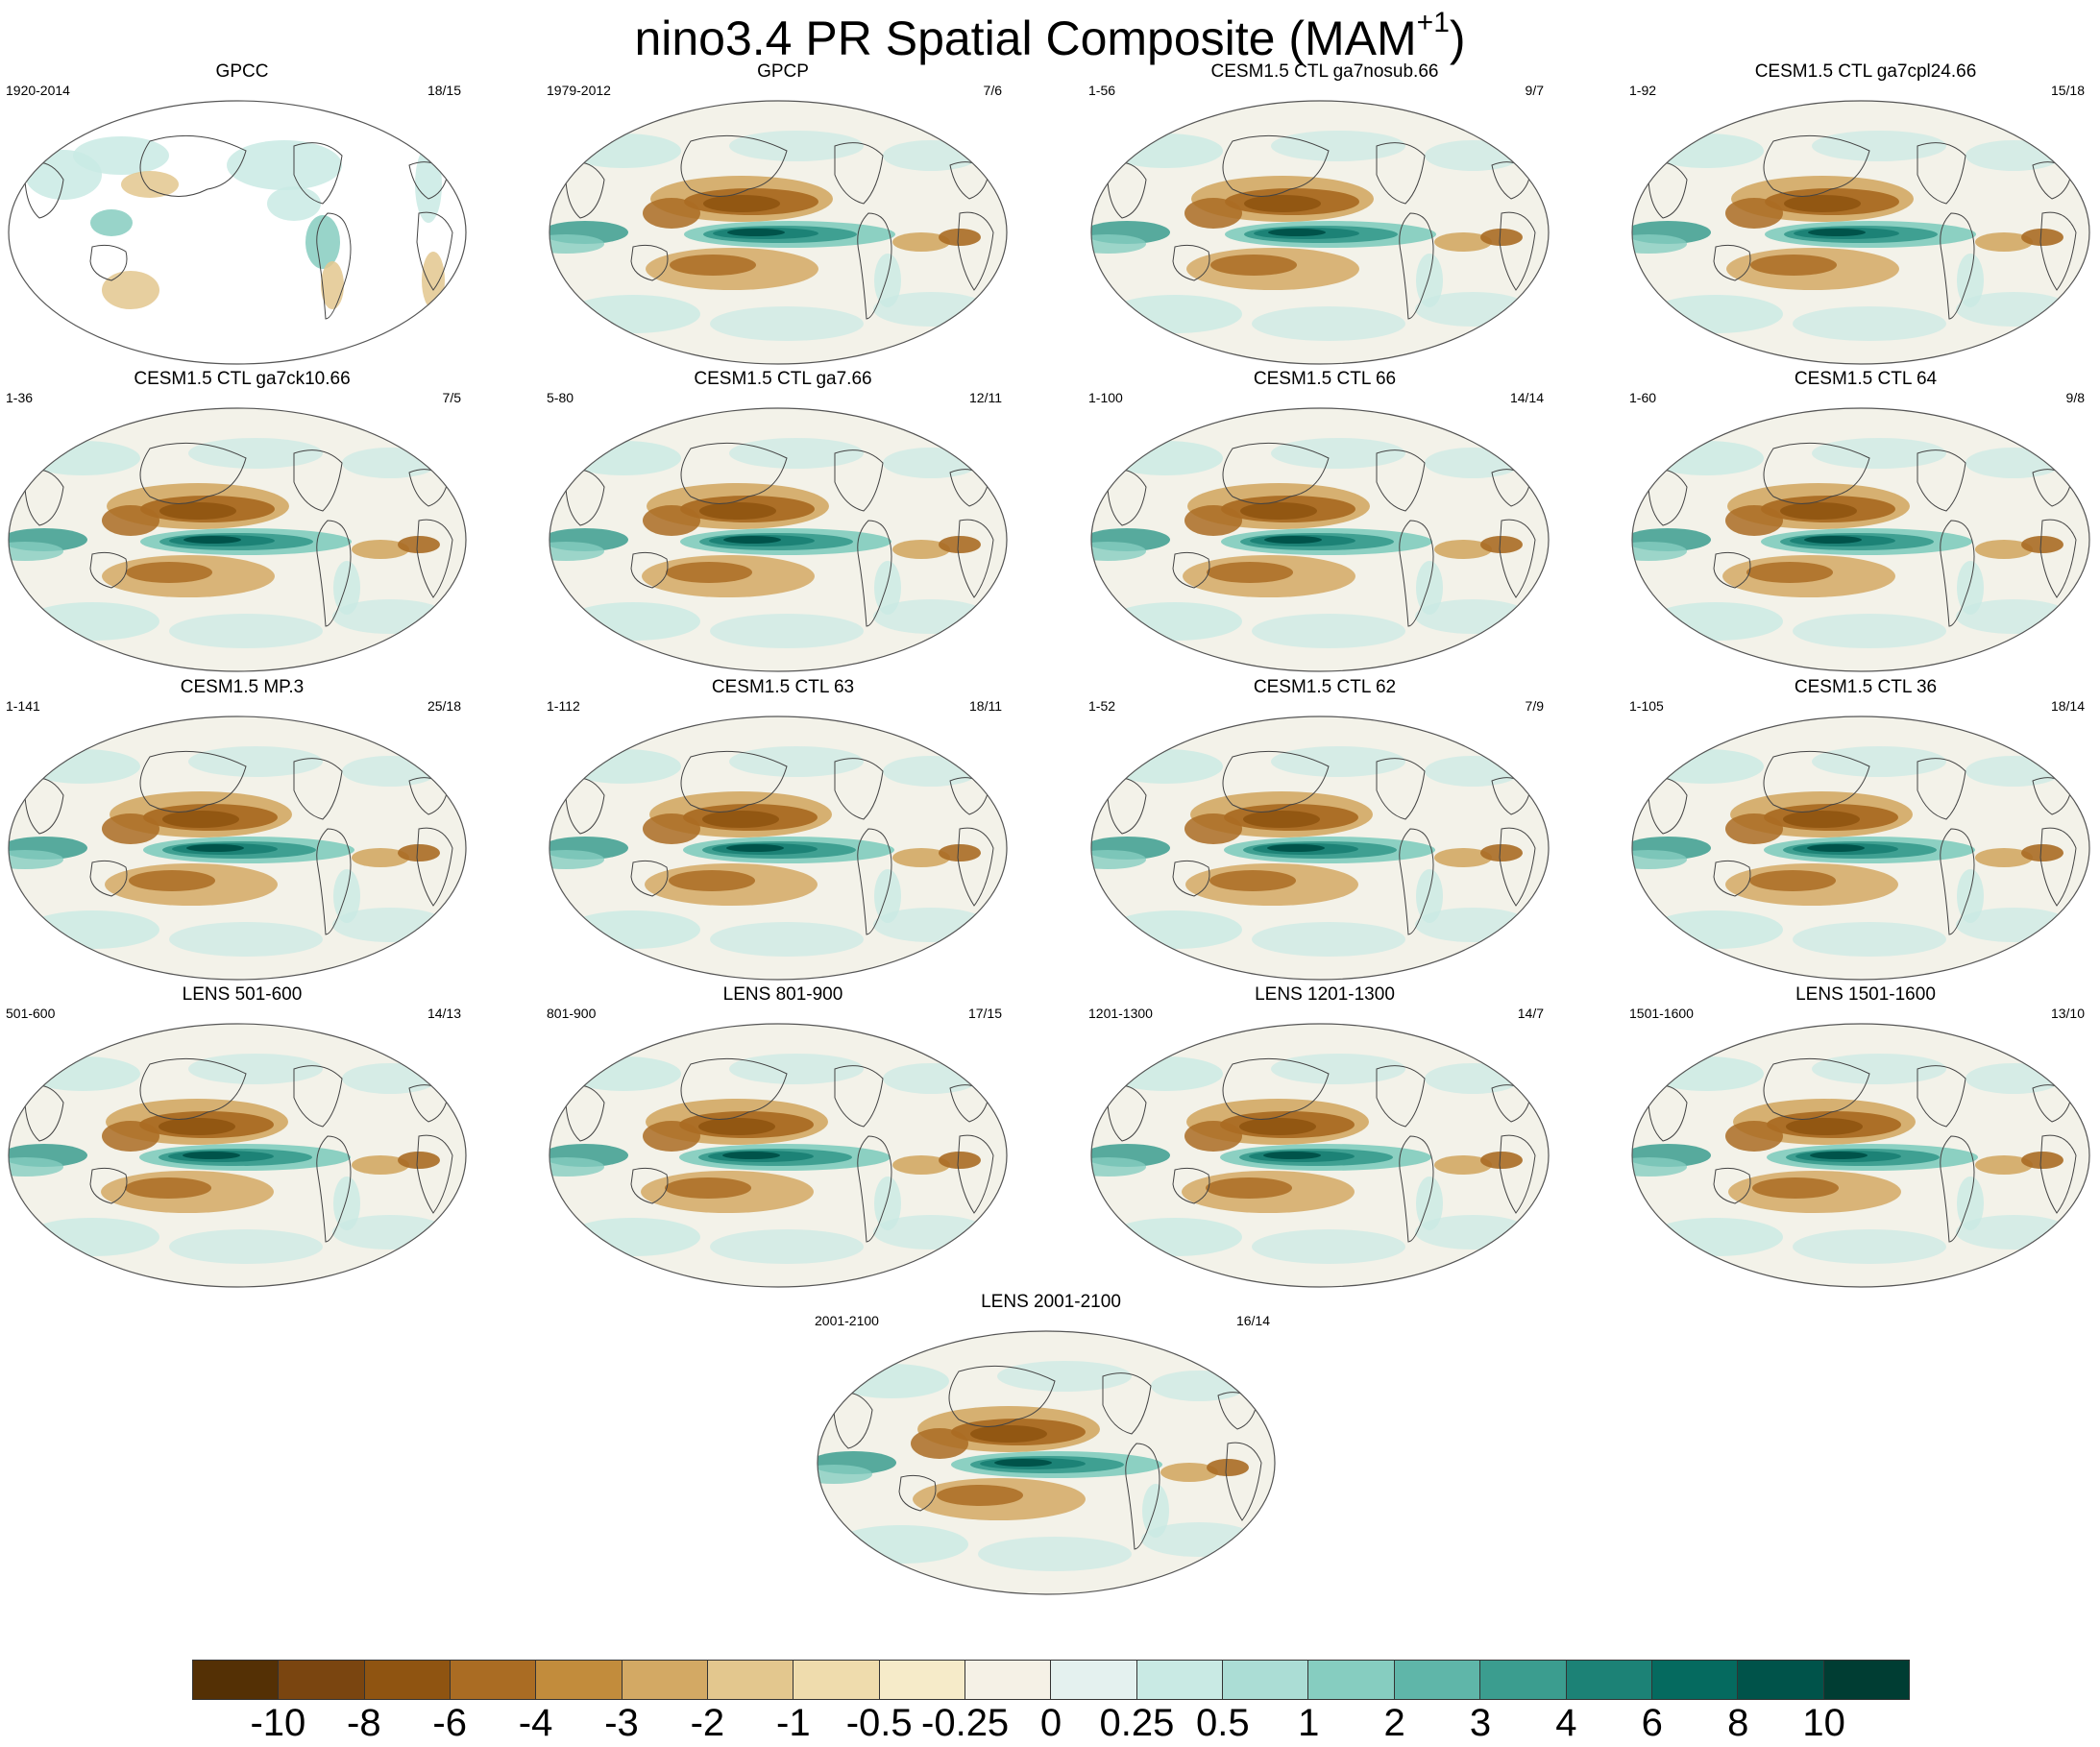 The image size is (2100, 1747). I want to click on figure-title: nino3.4 PR Spatial Composite (MAM+1), so click(1050, 38).